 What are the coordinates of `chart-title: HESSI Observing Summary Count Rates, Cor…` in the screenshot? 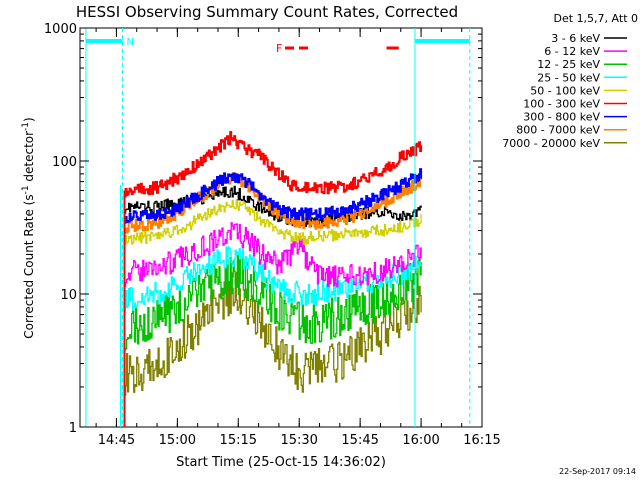 It's located at (267, 12).